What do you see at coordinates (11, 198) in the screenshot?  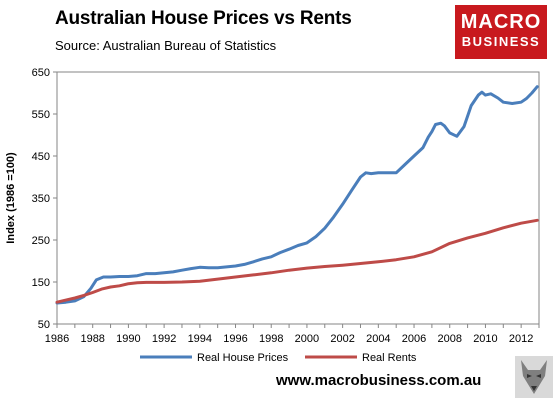 I see `y-axis-label: Index (1986 =100)` at bounding box center [11, 198].